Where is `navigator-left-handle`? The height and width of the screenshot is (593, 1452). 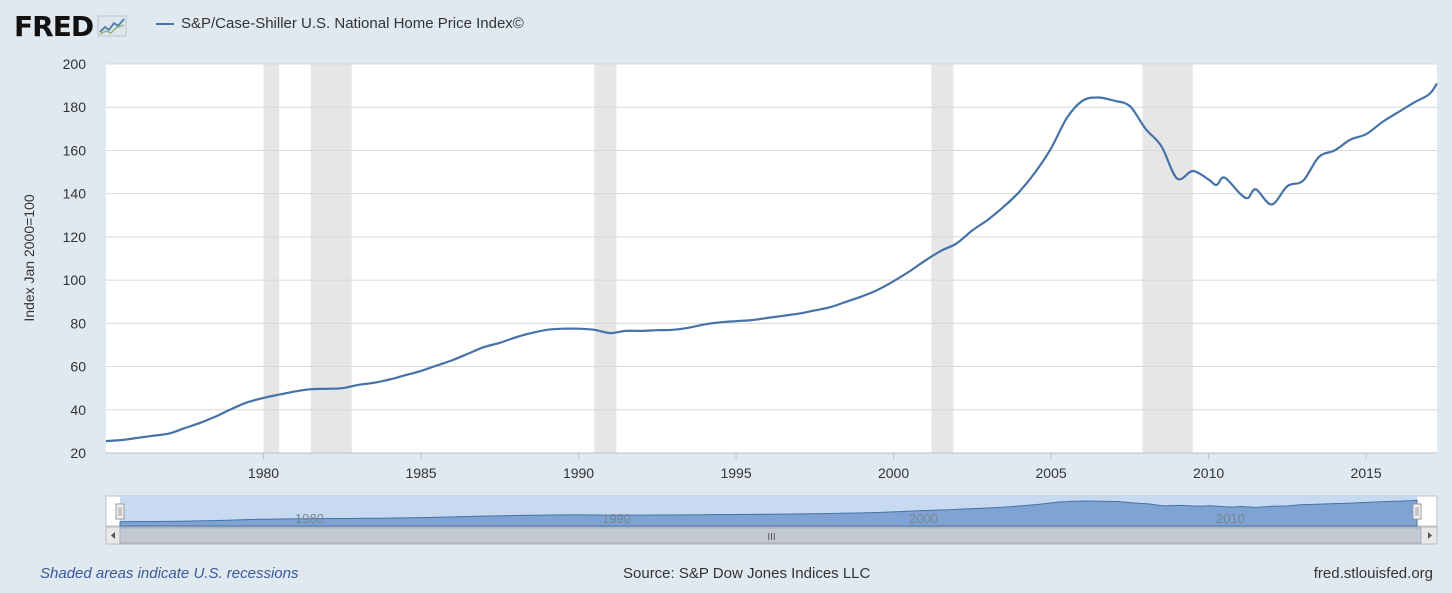
navigator-left-handle is located at coordinates (120, 511).